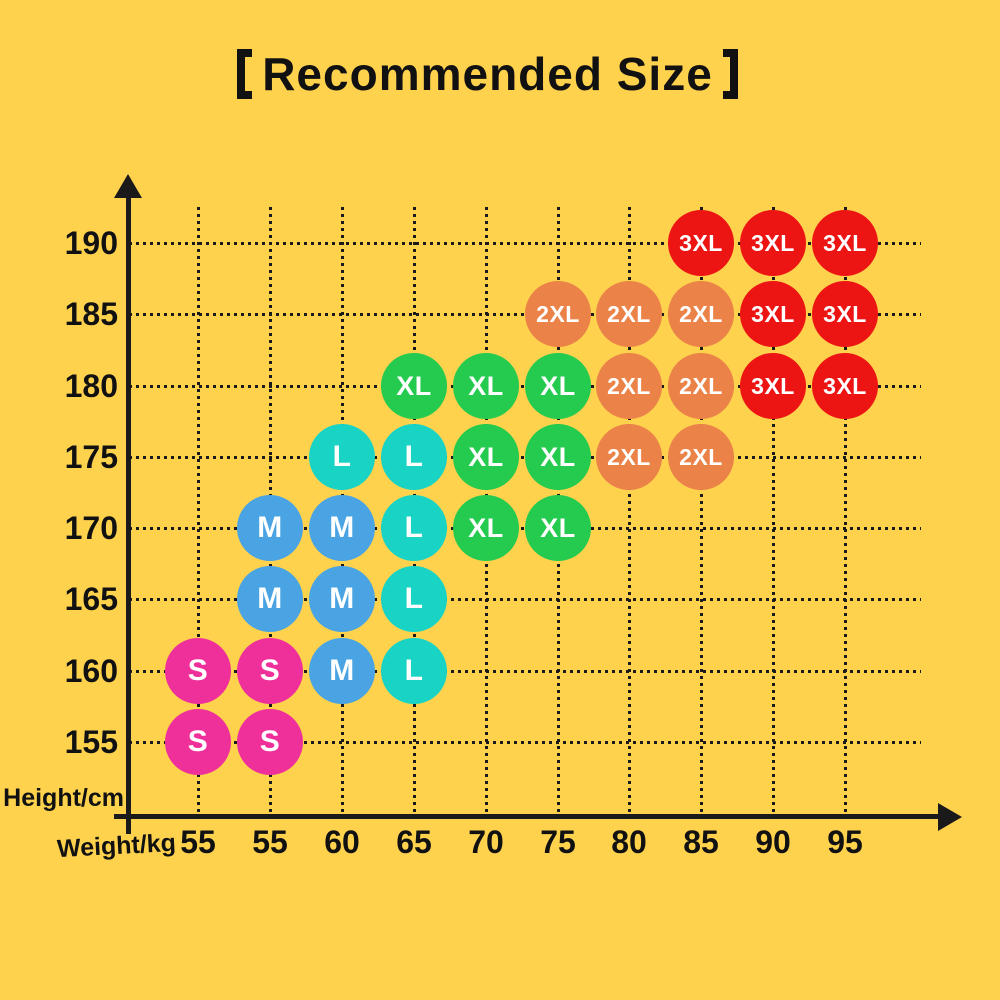  I want to click on size-dot-m-170cm-c2: M, so click(342, 528).